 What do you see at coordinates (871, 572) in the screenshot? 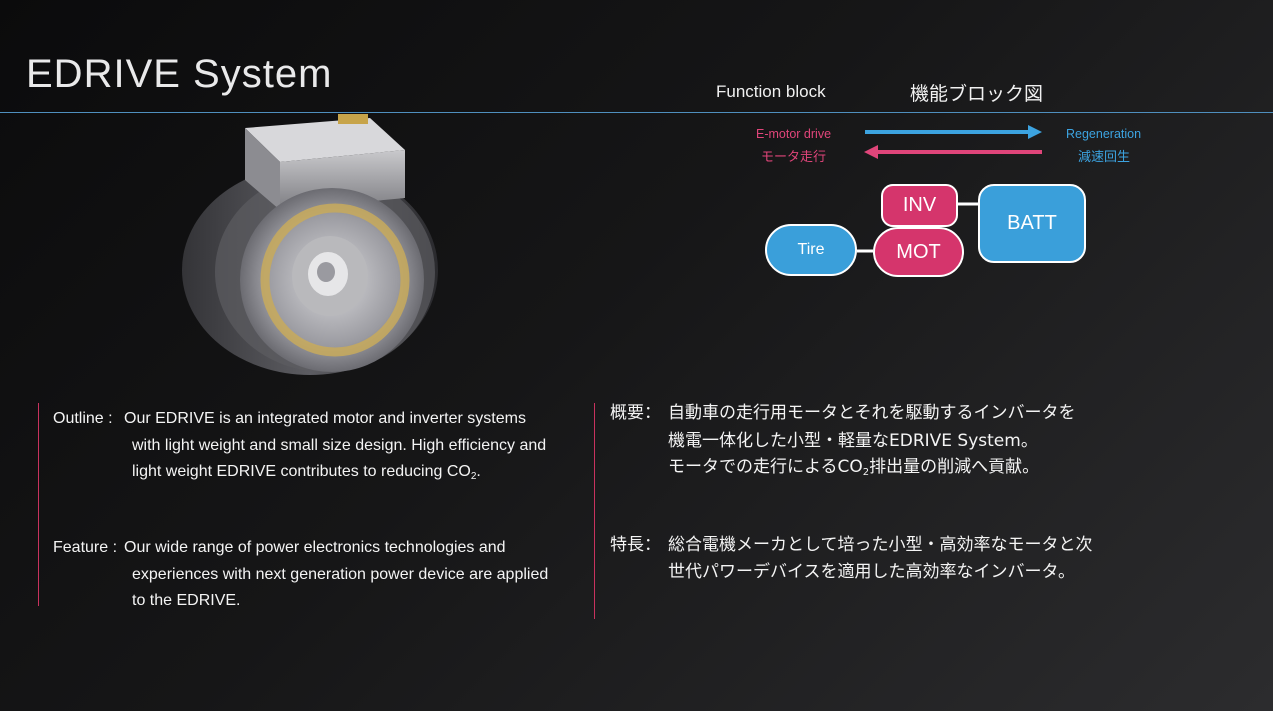
I see `tokucho-line-2: 世代パワーデバイスを適用した高効率なインバータ。` at bounding box center [871, 572].